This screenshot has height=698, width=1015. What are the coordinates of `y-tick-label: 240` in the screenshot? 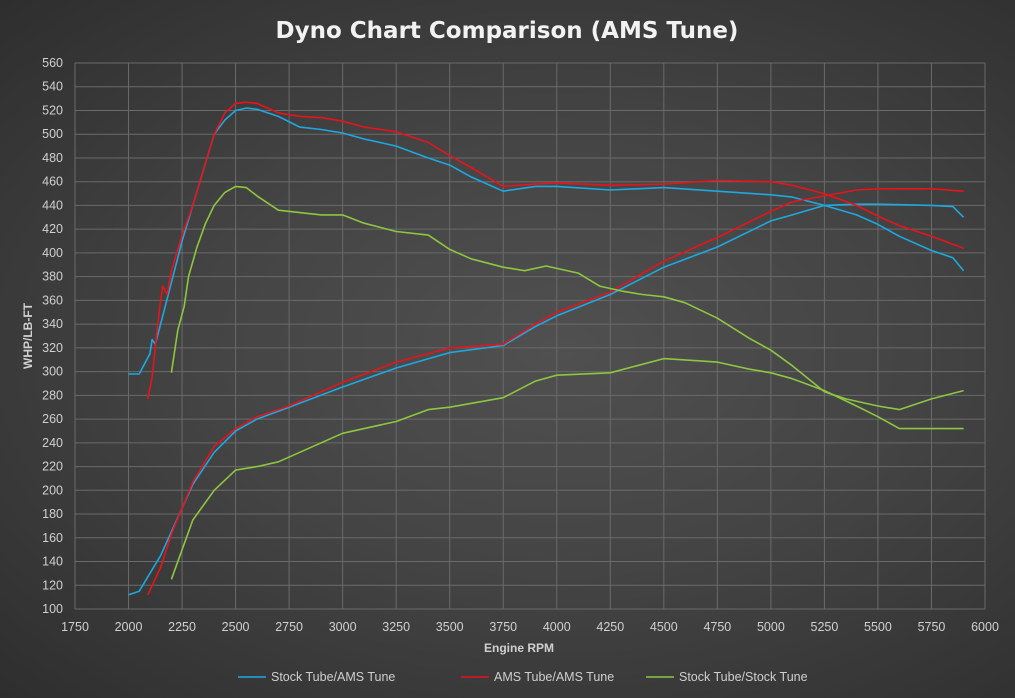 It's located at (52, 443).